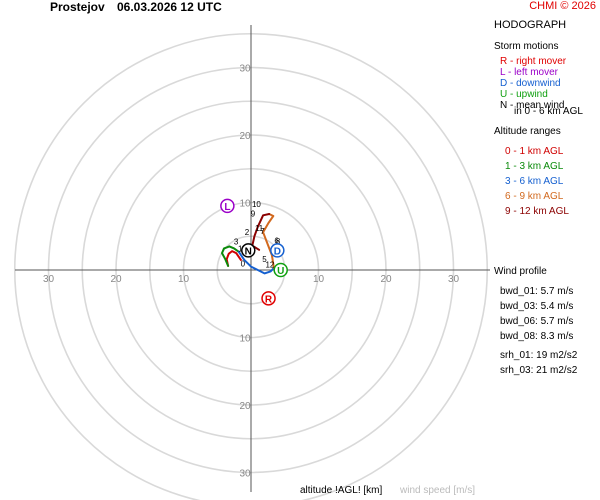 The height and width of the screenshot is (500, 600). What do you see at coordinates (526, 46) in the screenshot?
I see `storm-motions-title: Storm motions` at bounding box center [526, 46].